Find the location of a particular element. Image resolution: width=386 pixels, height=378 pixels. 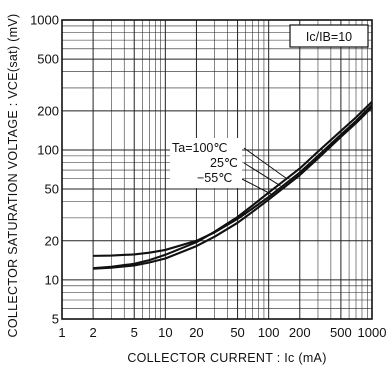

y-tick-label: 5 is located at coordinates (55, 319).